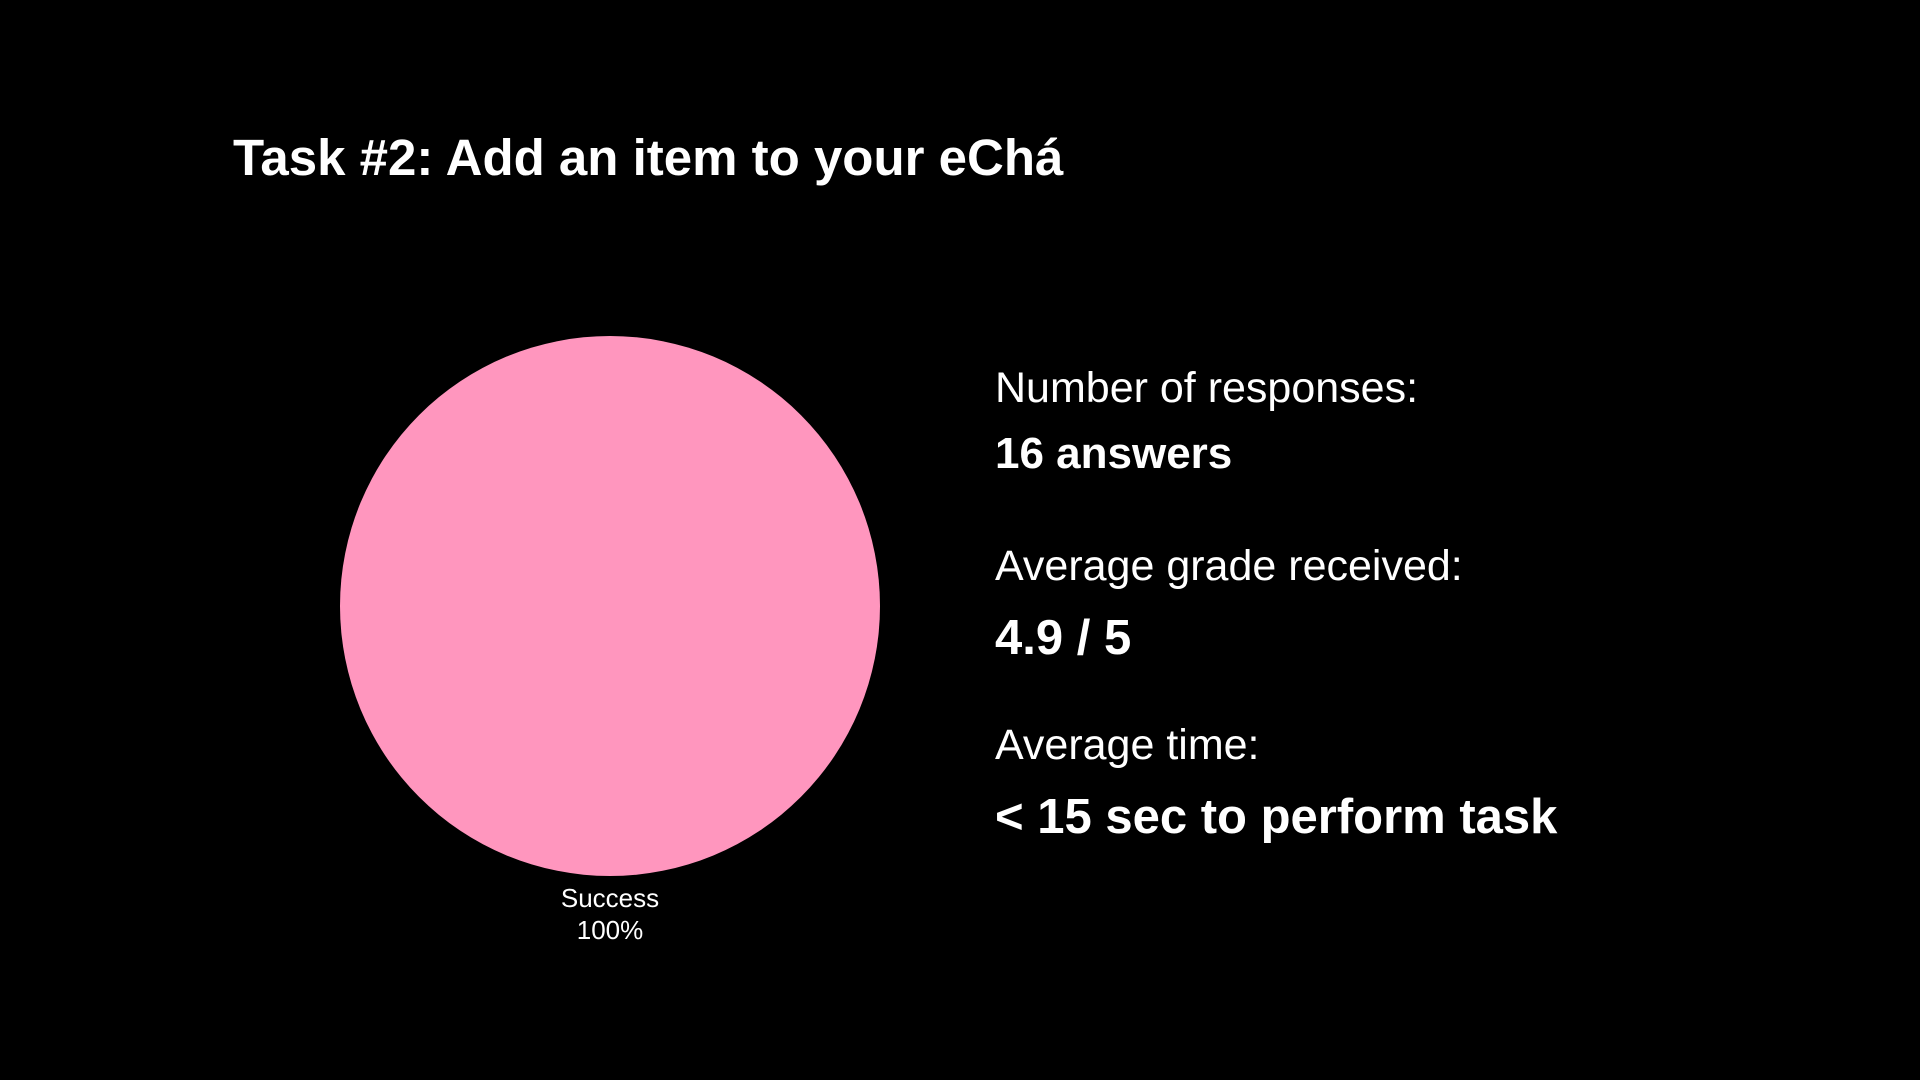 This screenshot has height=1080, width=1920. Describe the element at coordinates (1063, 638) in the screenshot. I see `grade-value: 4.9 / 5` at that location.